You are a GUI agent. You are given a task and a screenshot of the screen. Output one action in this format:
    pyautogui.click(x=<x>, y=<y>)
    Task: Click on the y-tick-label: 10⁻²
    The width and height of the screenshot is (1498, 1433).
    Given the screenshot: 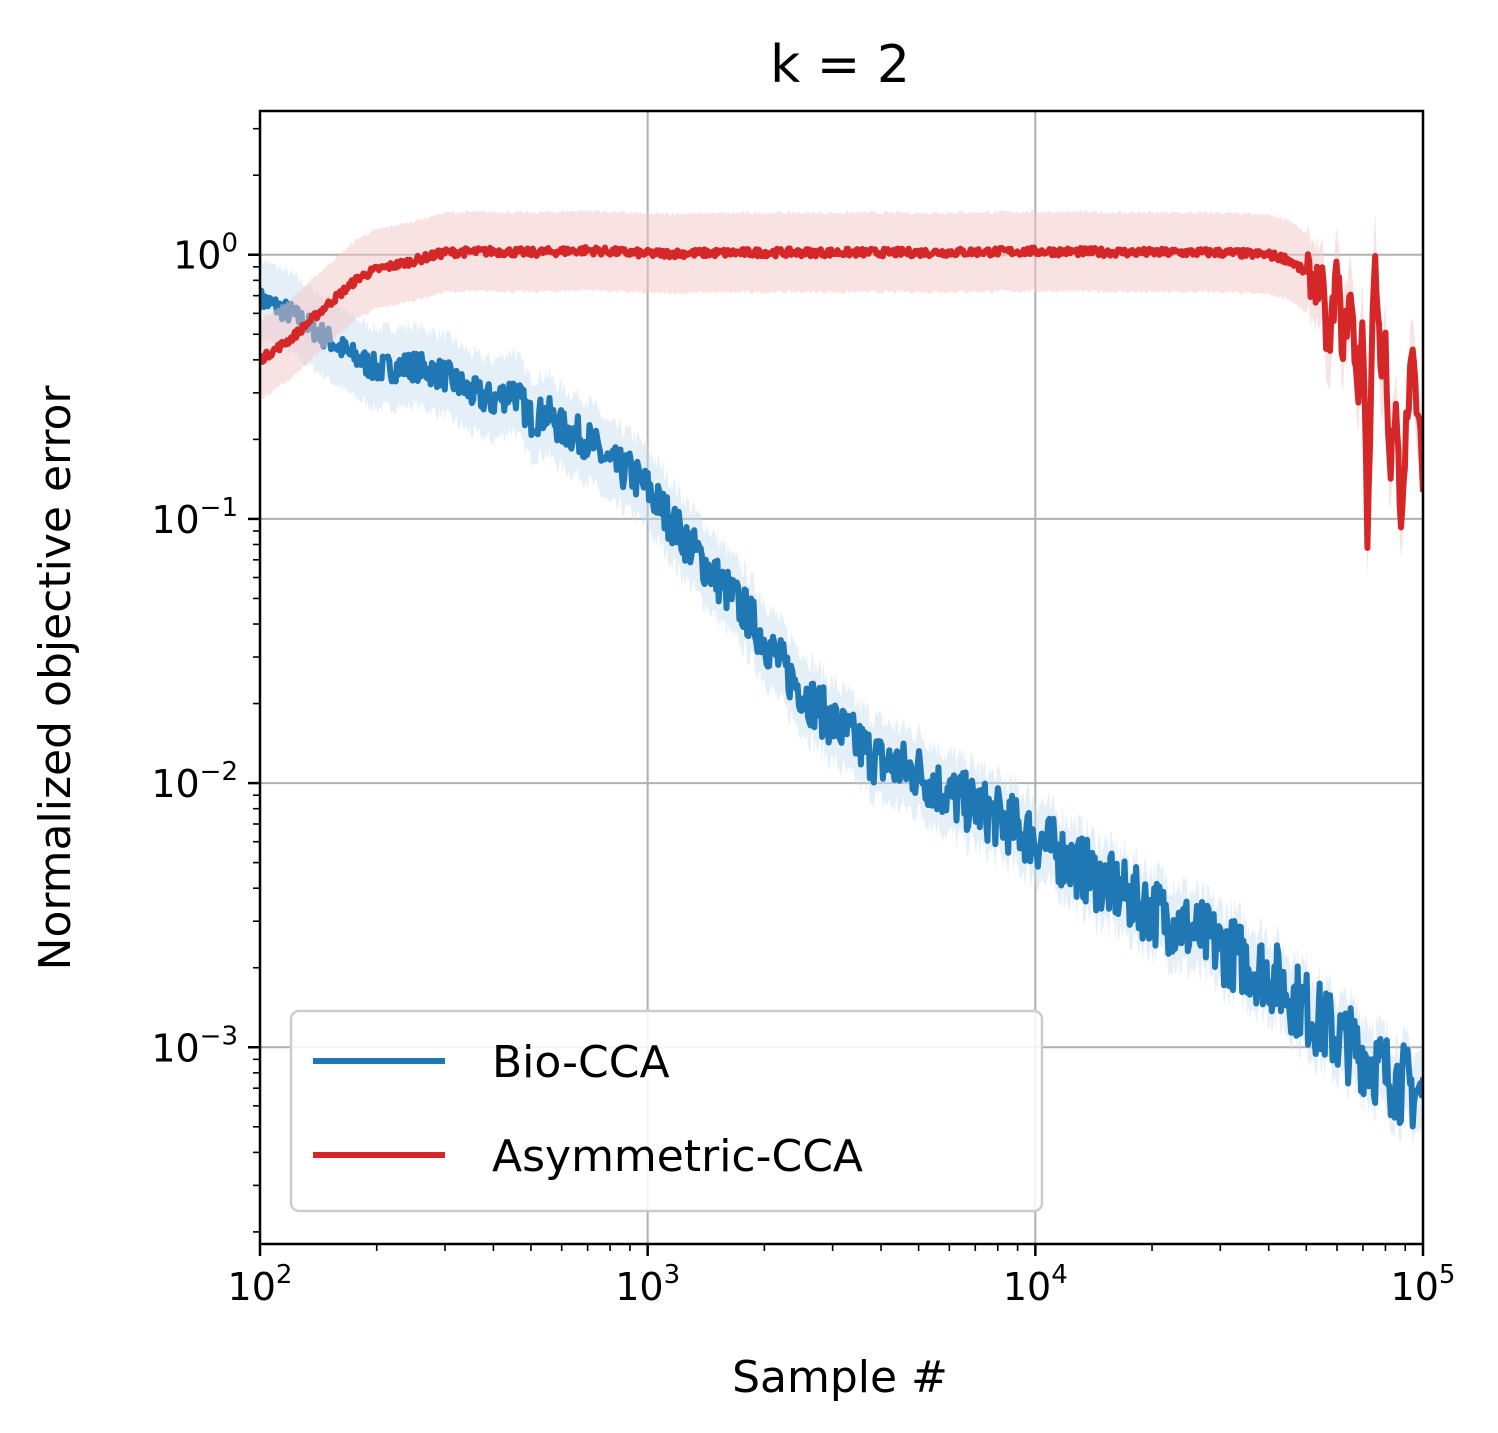 What is the action you would take?
    pyautogui.click(x=194, y=781)
    